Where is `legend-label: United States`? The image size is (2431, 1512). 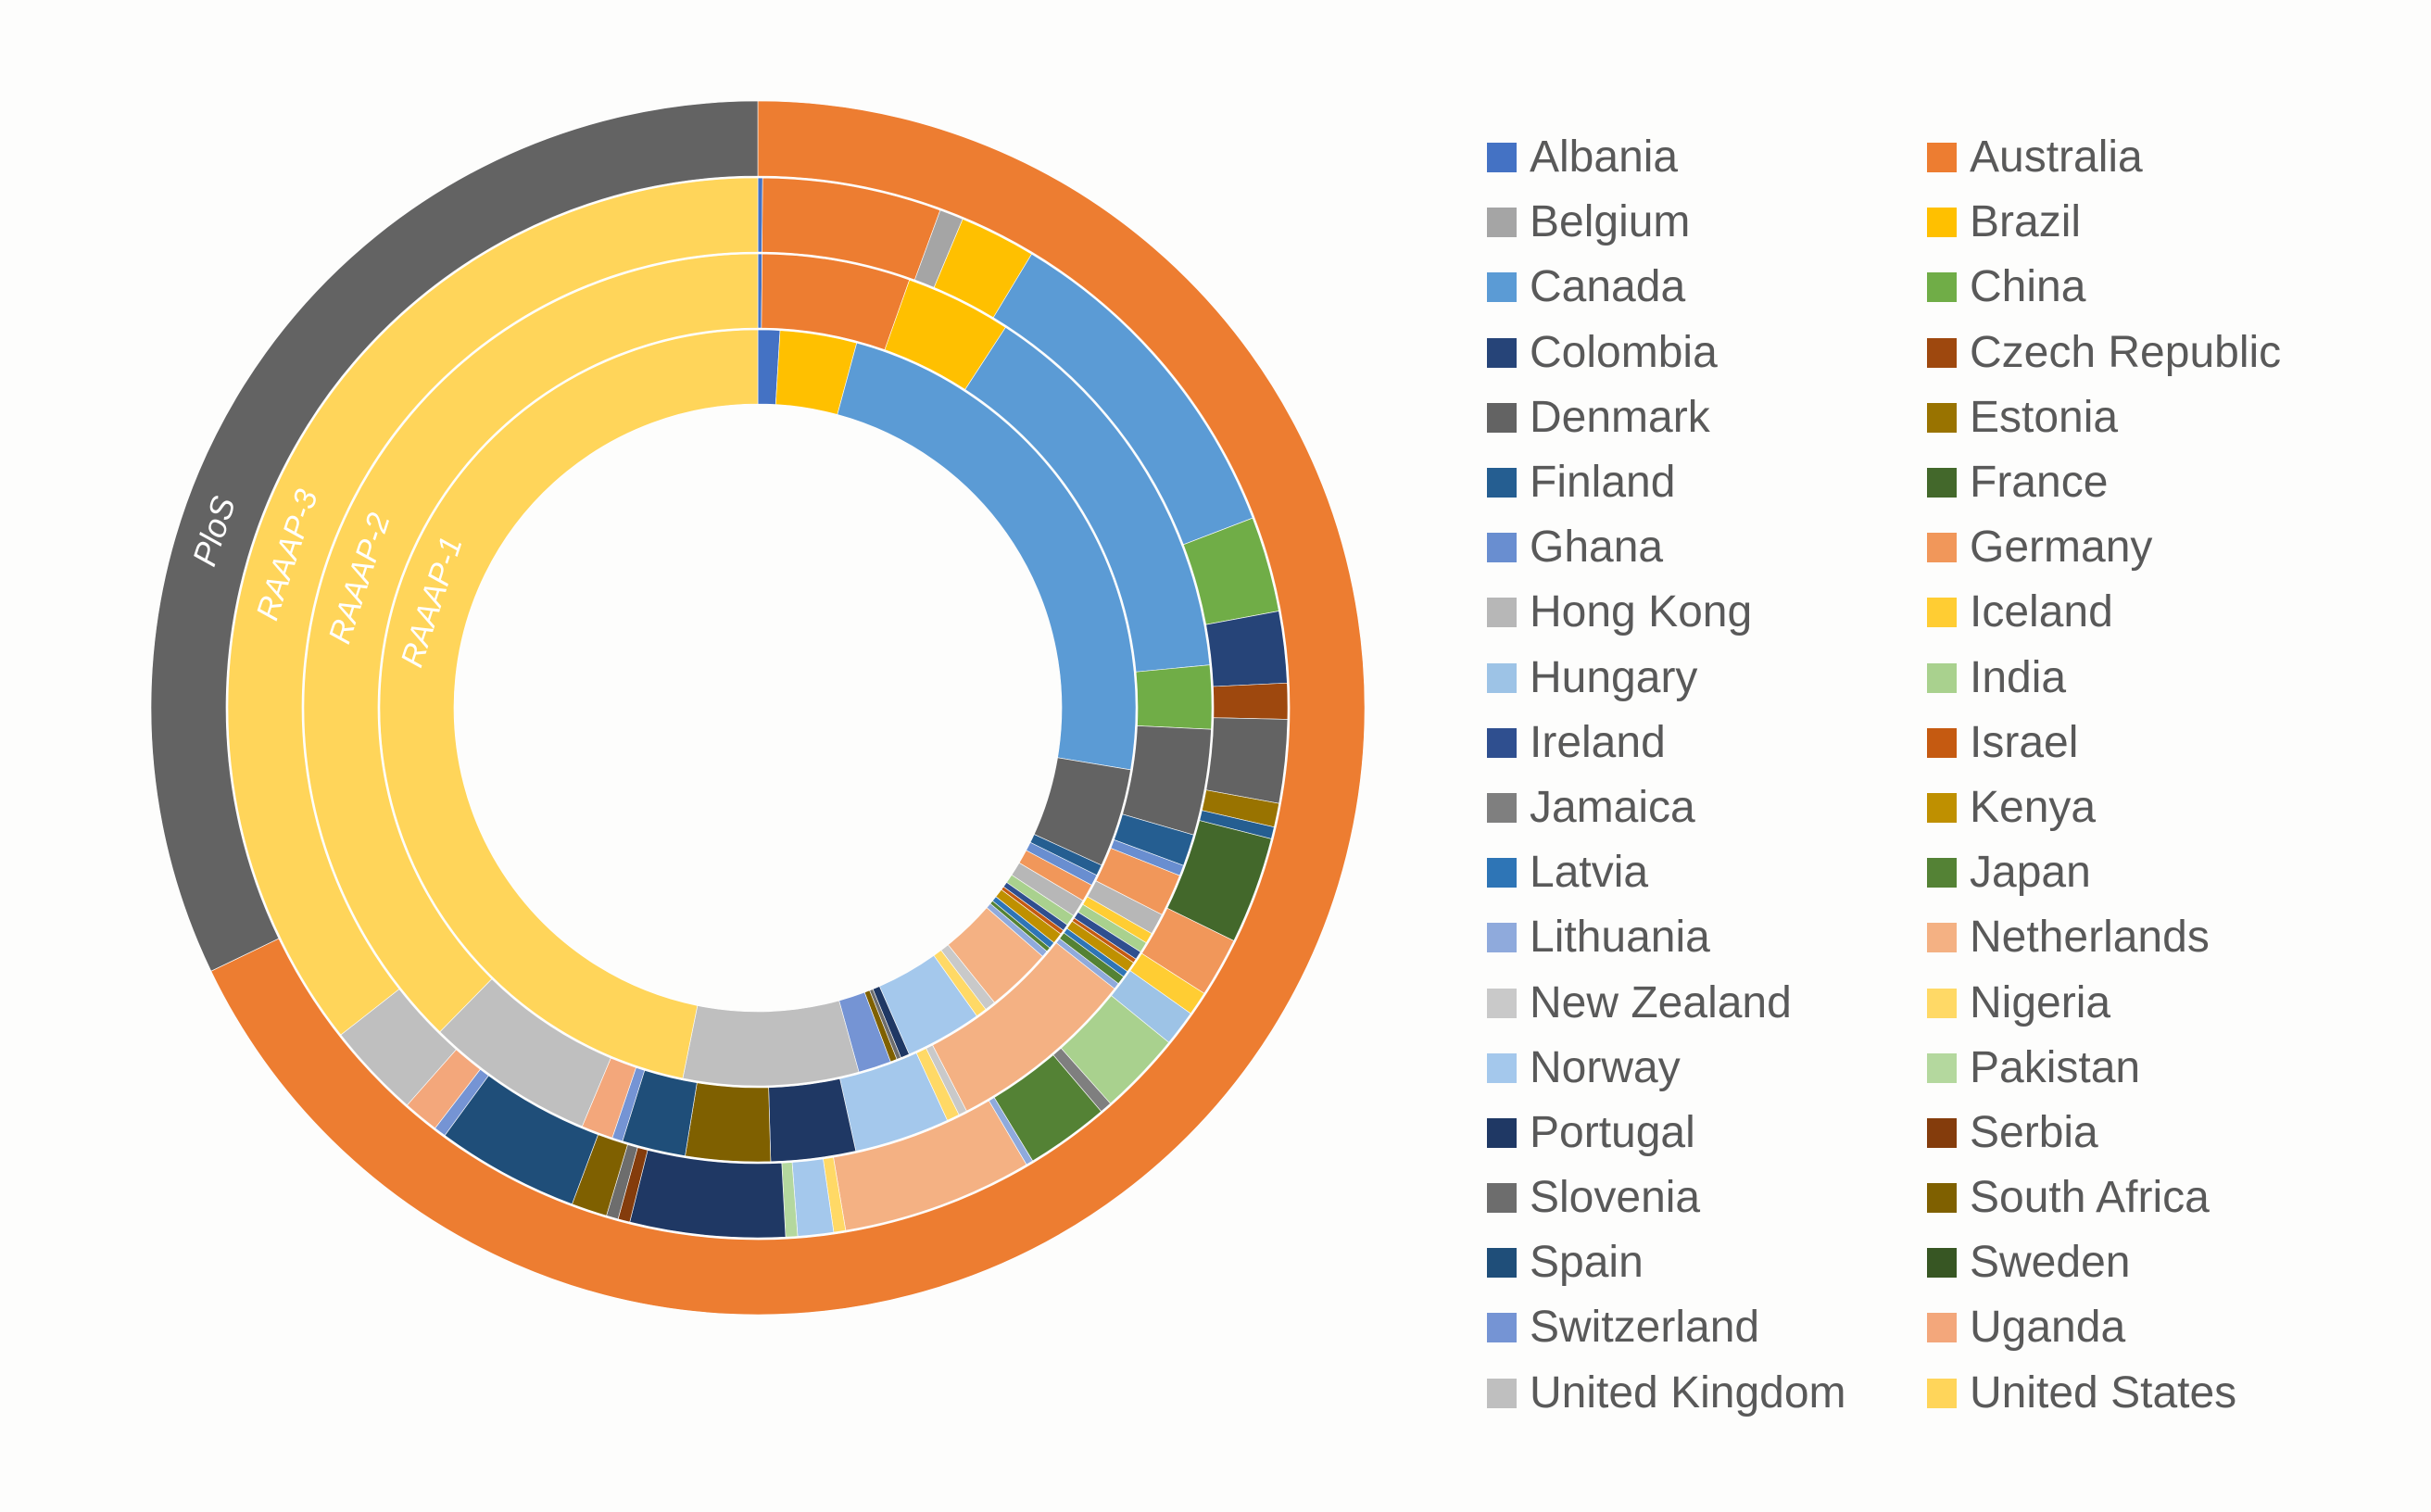 legend-label: United States is located at coordinates (2103, 1392).